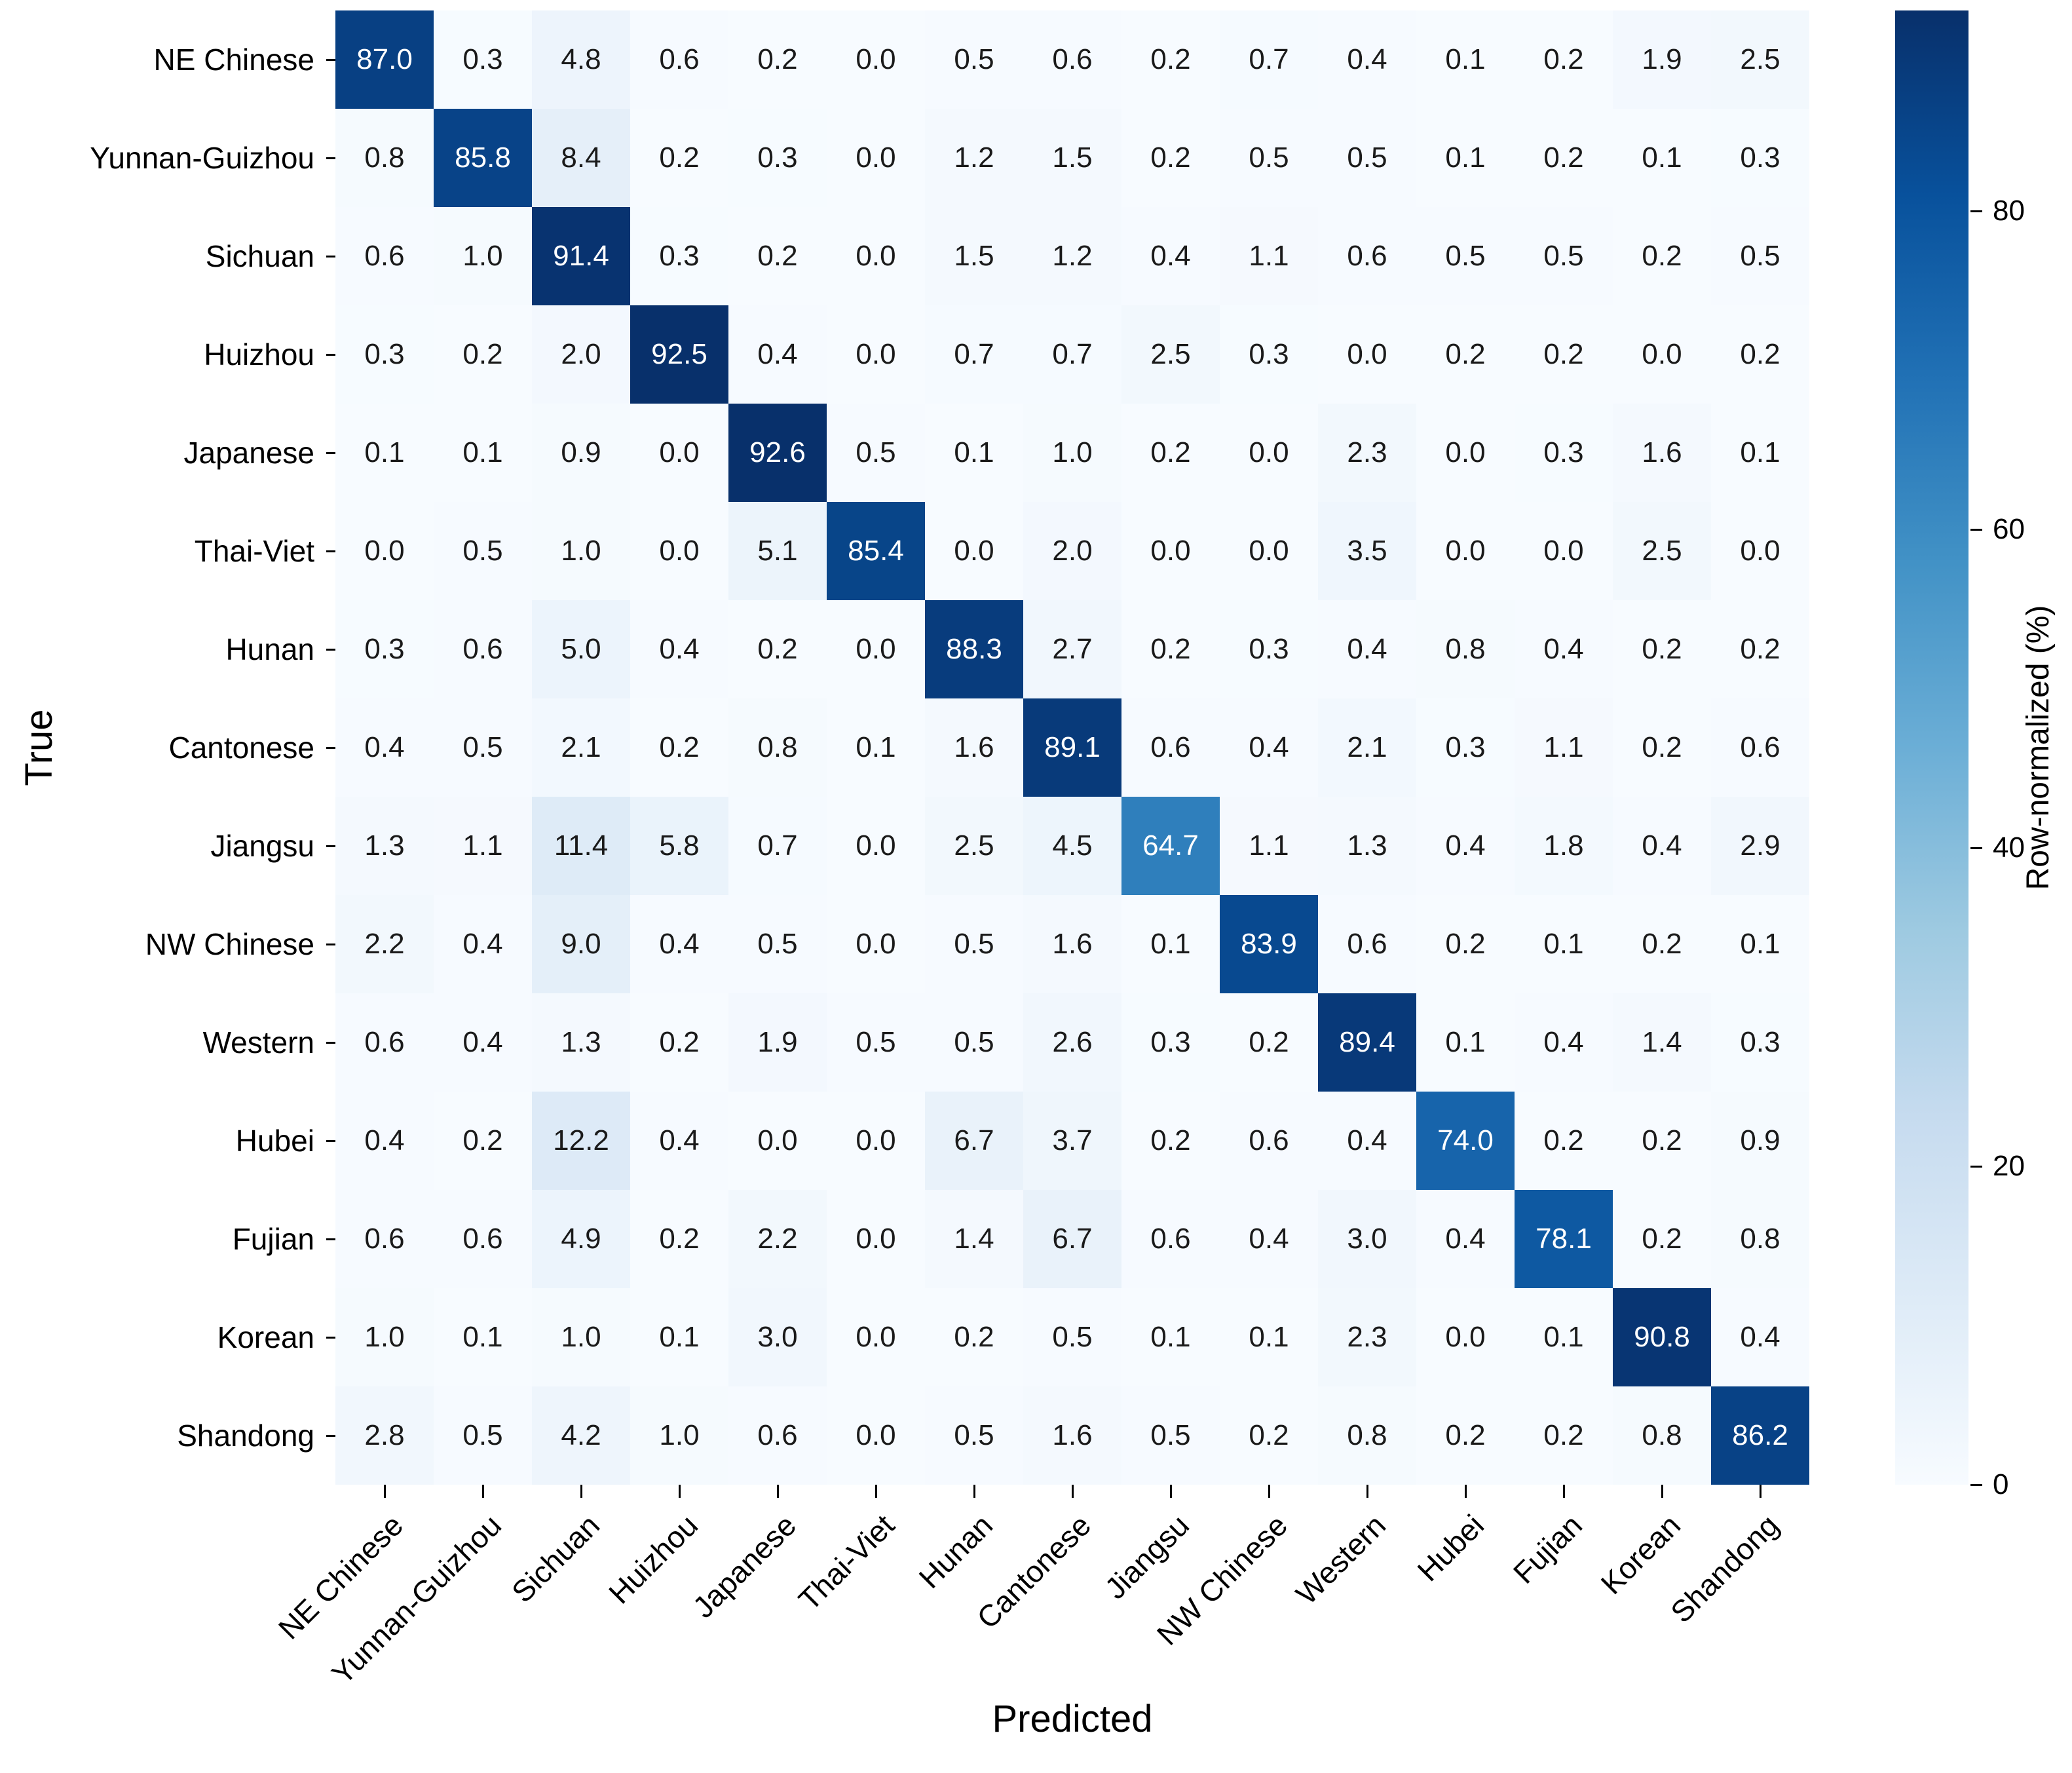 The height and width of the screenshot is (1773, 2072). Describe the element at coordinates (679, 354) in the screenshot. I see `heatmap-cell: 92.5` at that location.